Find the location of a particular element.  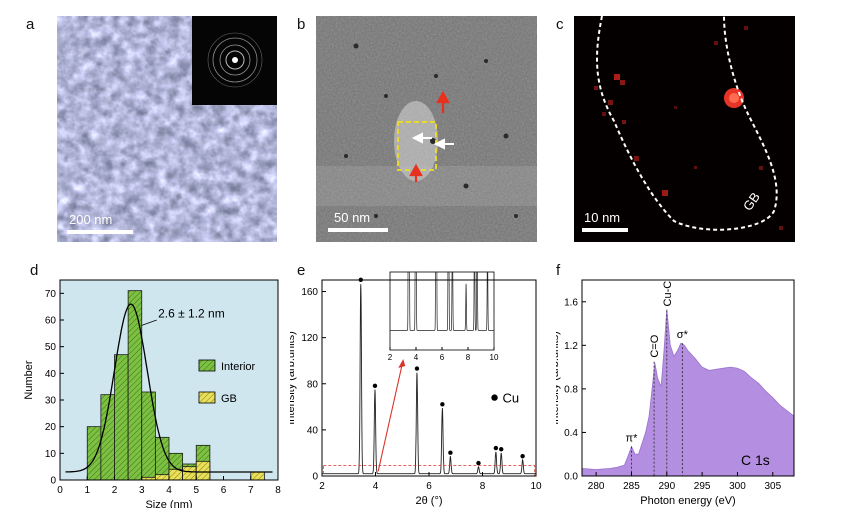

x-tick-label: 280 is located at coordinates (596, 486).